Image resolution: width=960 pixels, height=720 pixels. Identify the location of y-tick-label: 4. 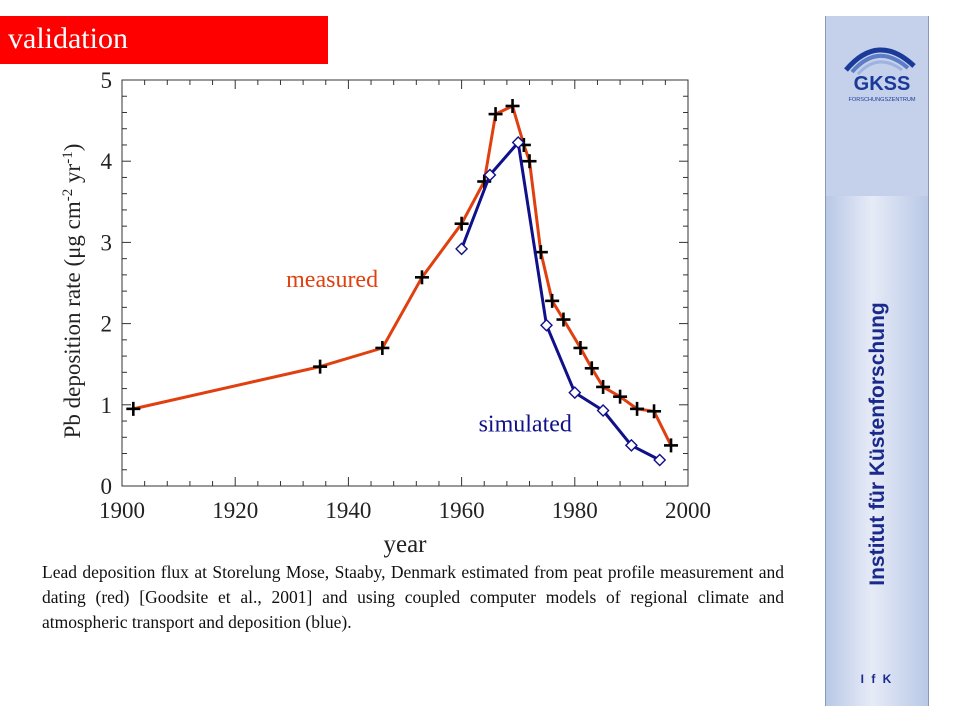
(107, 161).